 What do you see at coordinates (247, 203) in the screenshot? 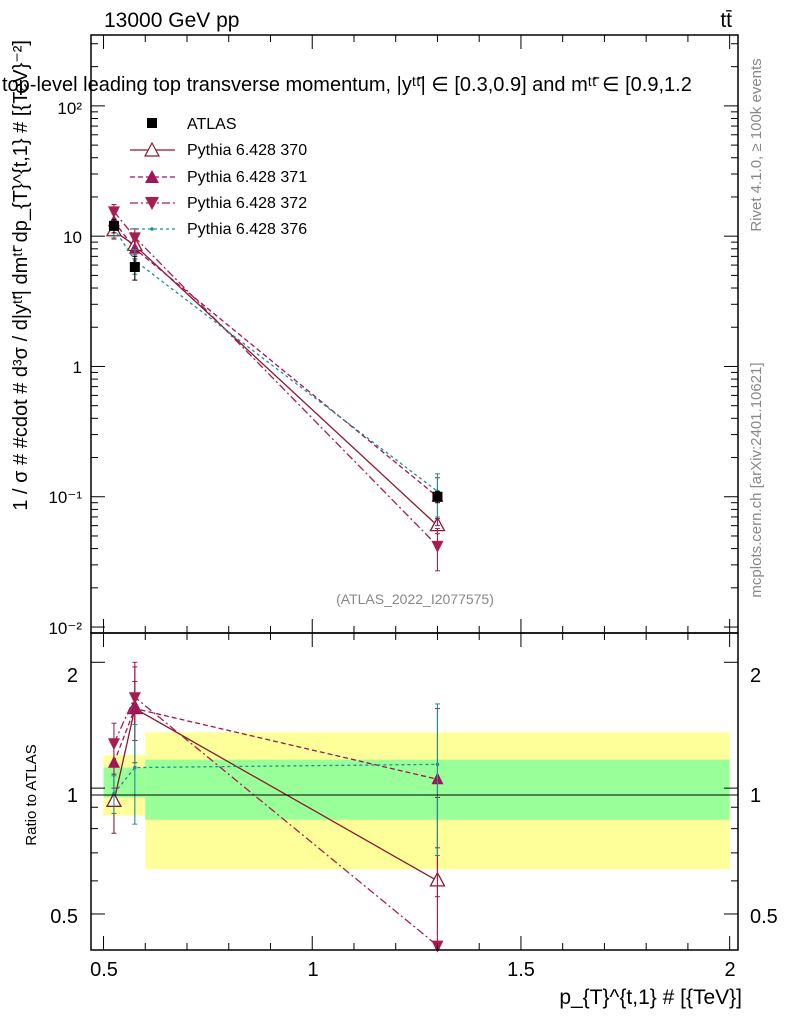
I see `legend-label-pythia-372: Pythia 6.428 372` at bounding box center [247, 203].